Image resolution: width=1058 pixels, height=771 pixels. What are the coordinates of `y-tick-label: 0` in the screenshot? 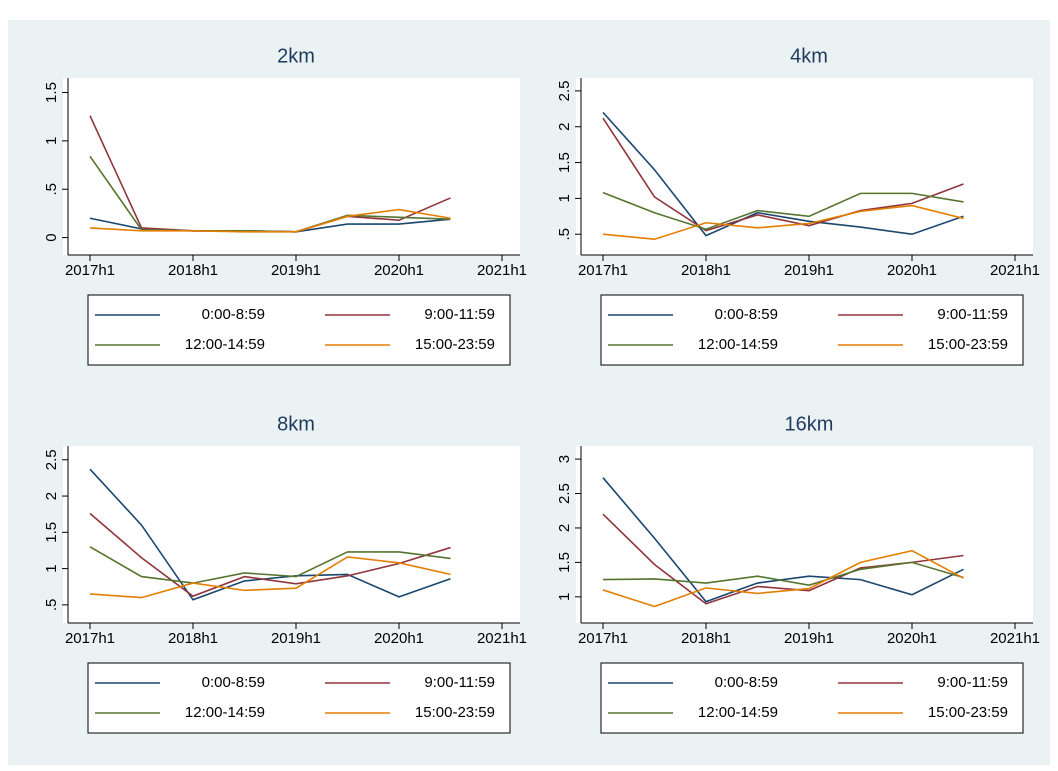 It's located at (51, 237).